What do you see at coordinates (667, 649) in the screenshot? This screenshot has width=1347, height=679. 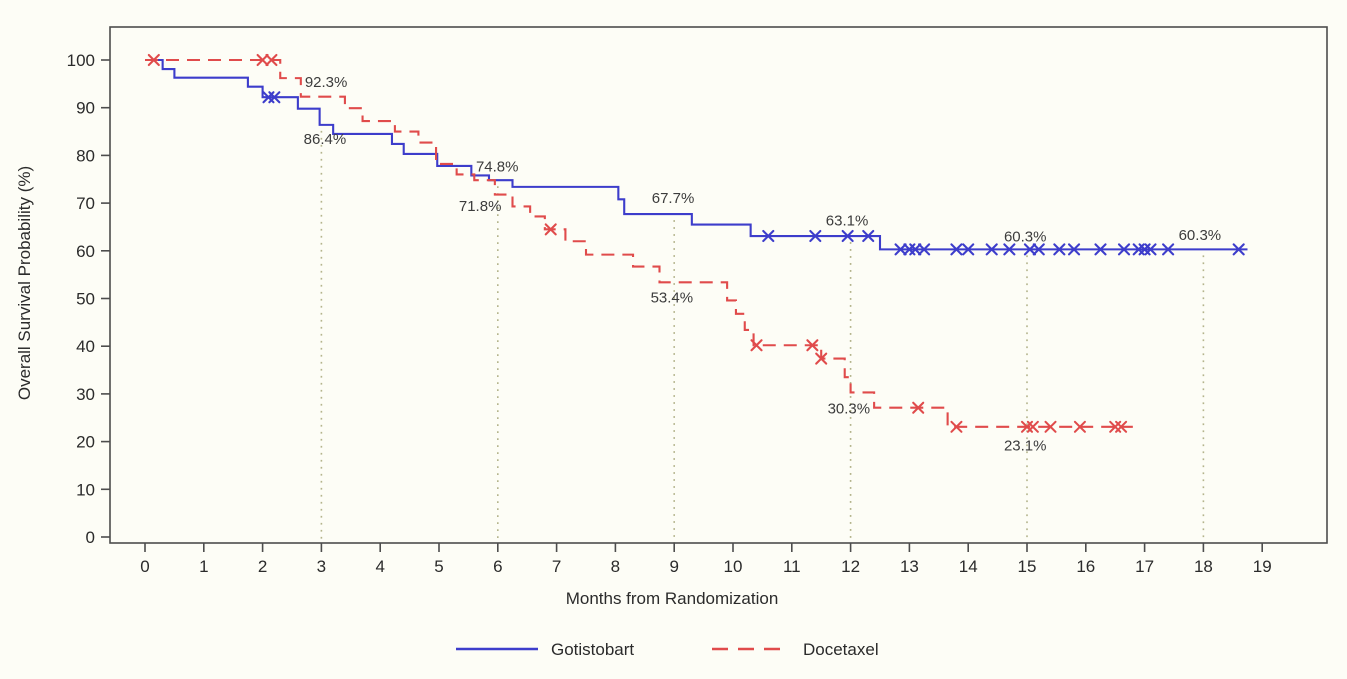 I see `legend: Gotistobart Docetaxel` at bounding box center [667, 649].